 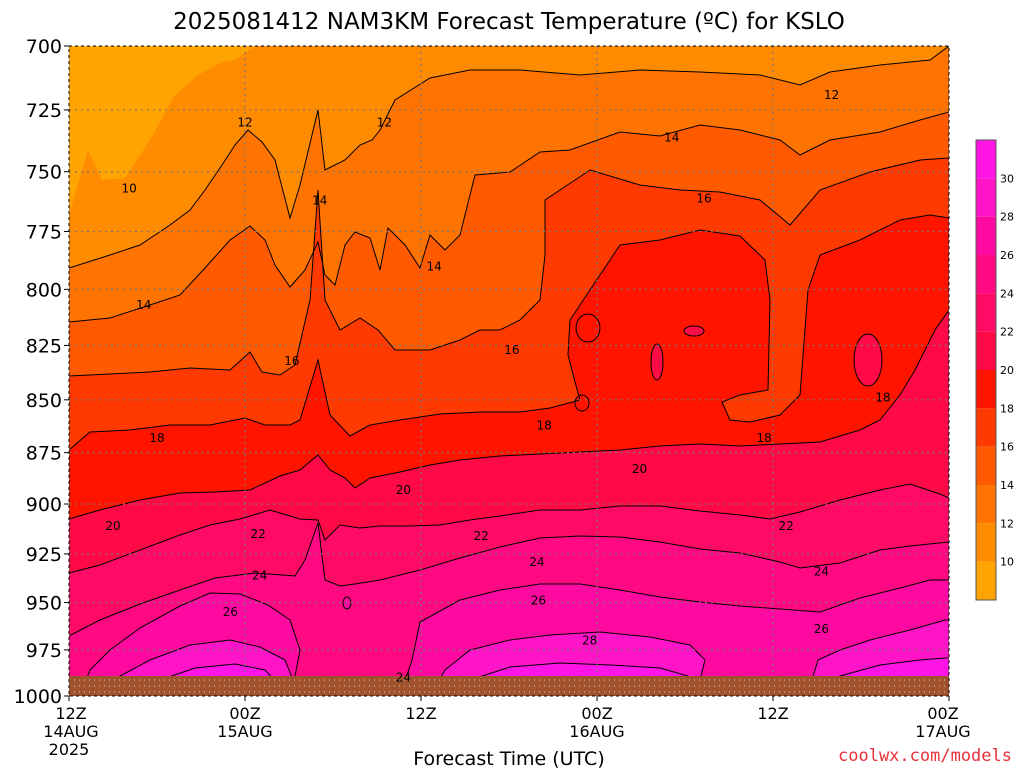 I want to click on y-tick-label: 900, so click(x=44, y=505).